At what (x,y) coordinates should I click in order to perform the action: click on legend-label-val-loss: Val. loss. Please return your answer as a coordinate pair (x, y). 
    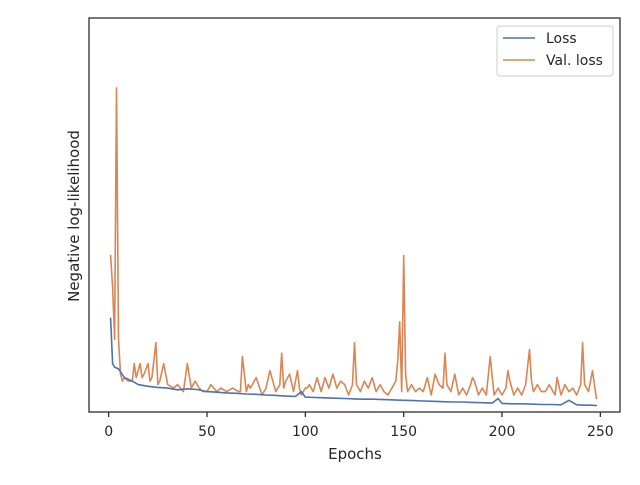
    Looking at the image, I should click on (574, 61).